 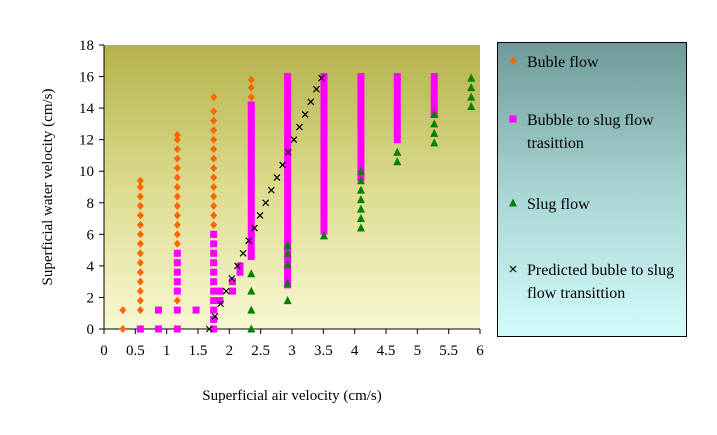 I want to click on legend-swatch, so click(x=513, y=202).